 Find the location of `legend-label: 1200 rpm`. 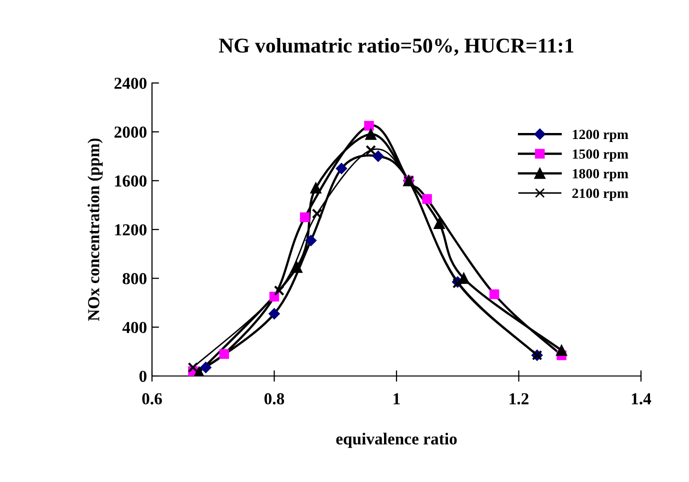

legend-label: 1200 rpm is located at coordinates (600, 136).